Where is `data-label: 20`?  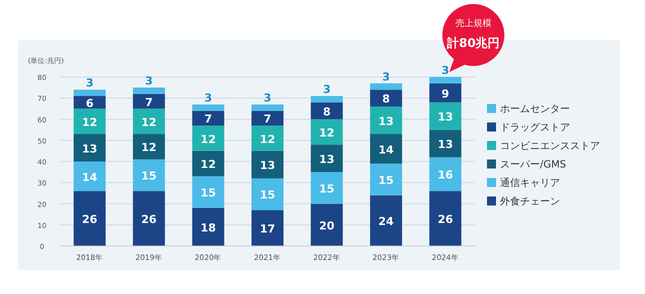 data-label: 20 is located at coordinates (327, 225).